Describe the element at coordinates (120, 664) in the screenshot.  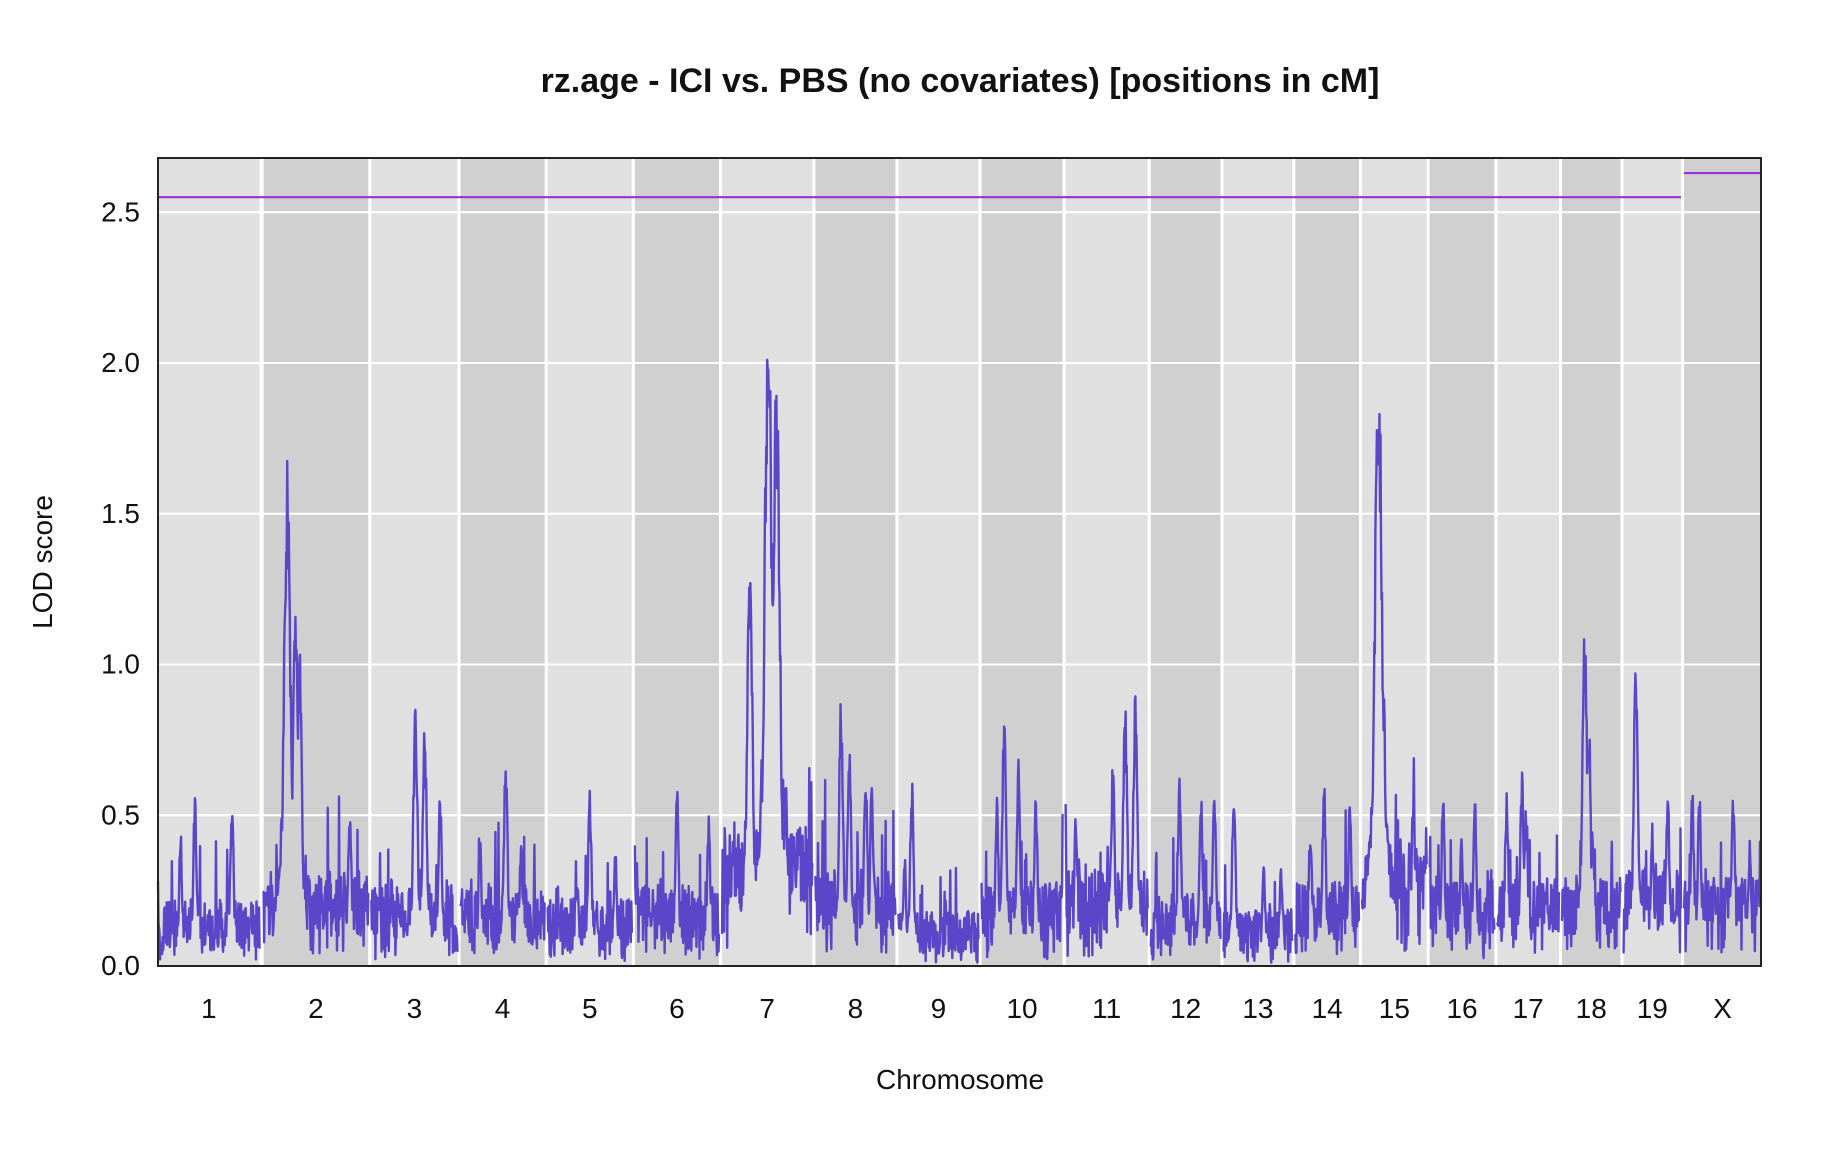
I see `y-tick-label-1.0: 1.0` at that location.